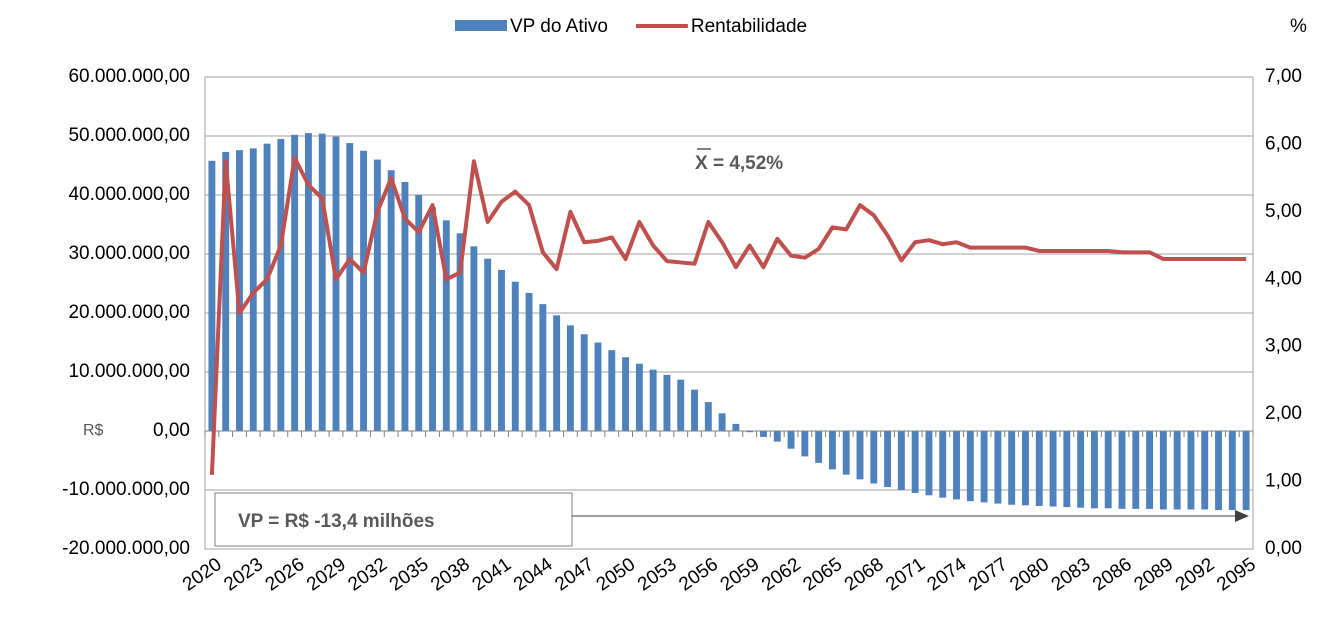  Describe the element at coordinates (367, 574) in the screenshot. I see `x-tick-label: 2032` at that location.